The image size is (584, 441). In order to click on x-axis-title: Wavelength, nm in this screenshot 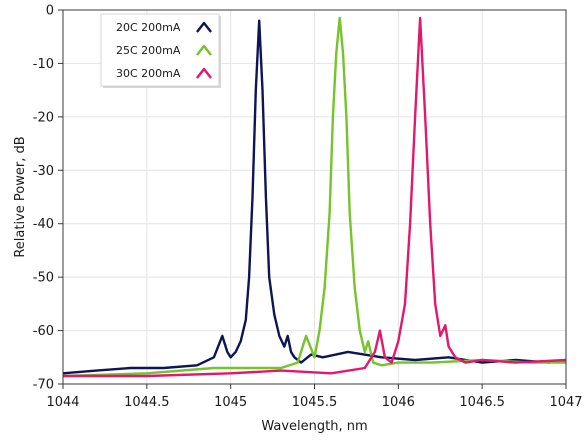, I will do `click(314, 426)`.